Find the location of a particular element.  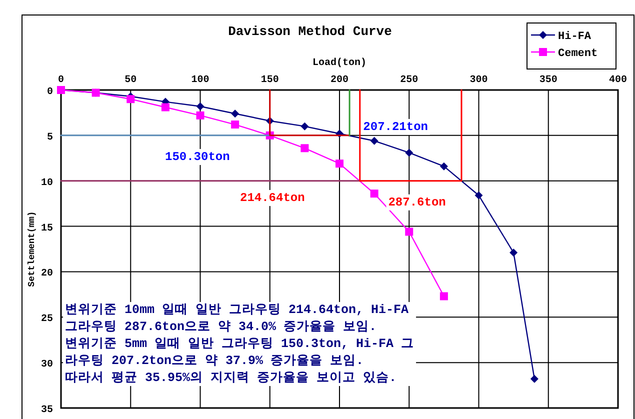

x-tick-label: 50 is located at coordinates (130, 80).